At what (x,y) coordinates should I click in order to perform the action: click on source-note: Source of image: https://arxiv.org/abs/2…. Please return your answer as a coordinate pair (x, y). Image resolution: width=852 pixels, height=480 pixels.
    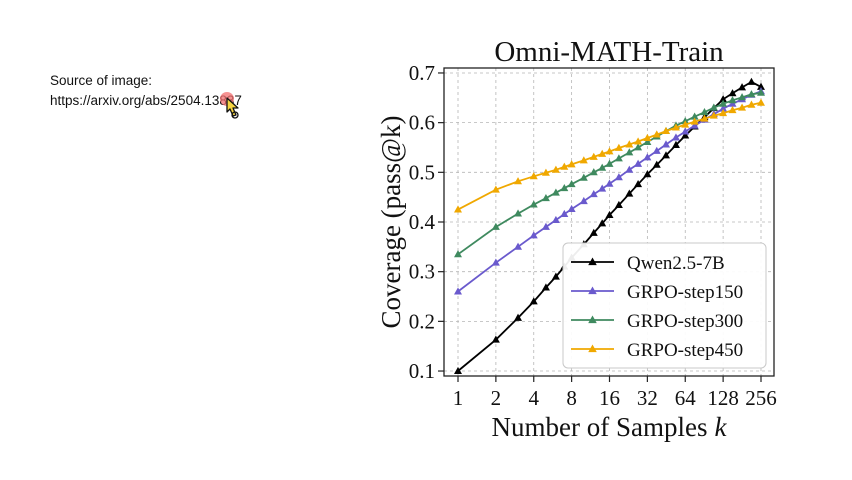
    Looking at the image, I should click on (146, 91).